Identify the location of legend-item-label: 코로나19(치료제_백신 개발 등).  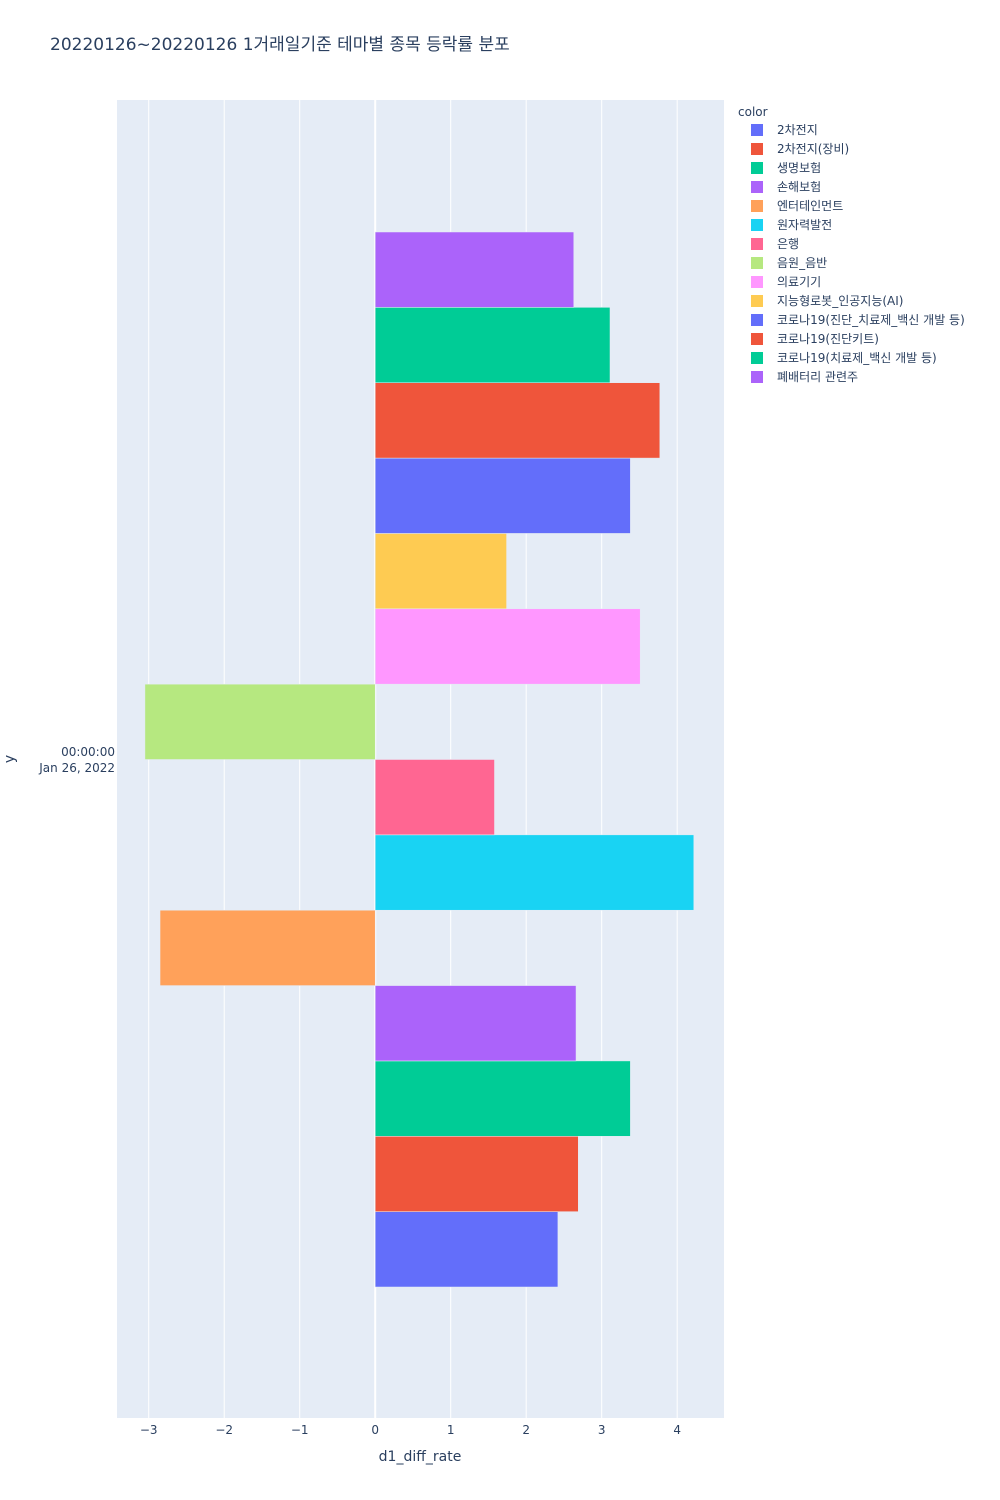
(857, 358).